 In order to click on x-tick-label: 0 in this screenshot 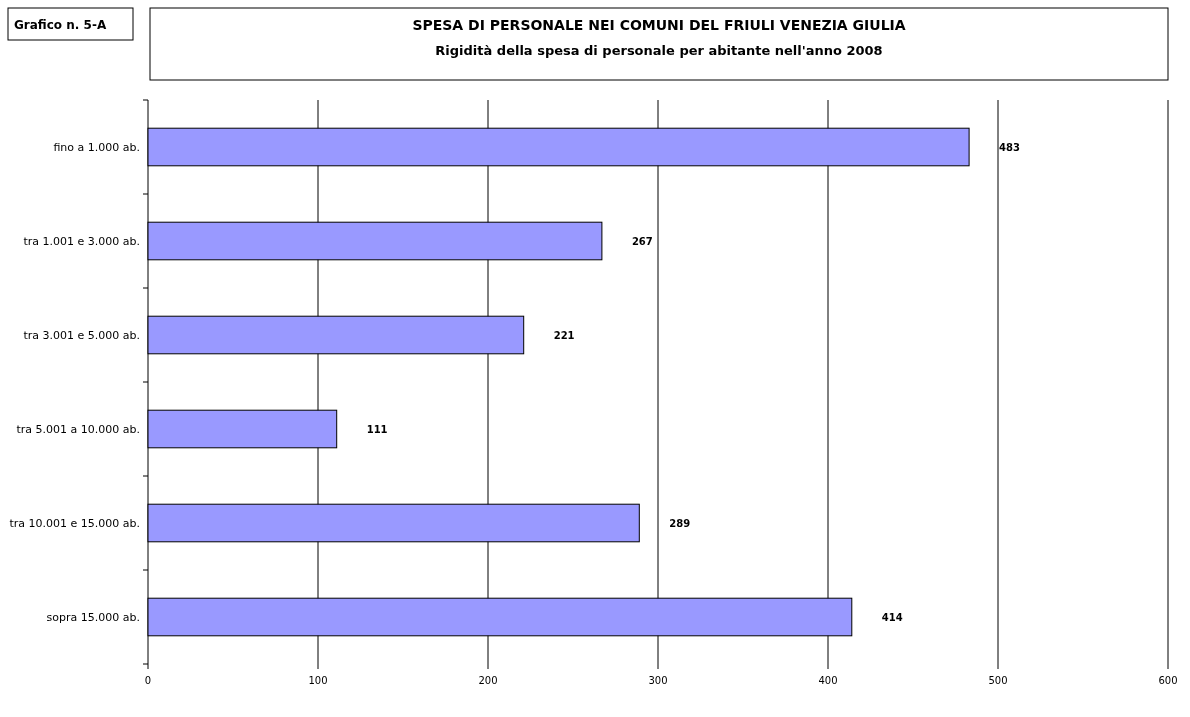, I will do `click(148, 680)`.